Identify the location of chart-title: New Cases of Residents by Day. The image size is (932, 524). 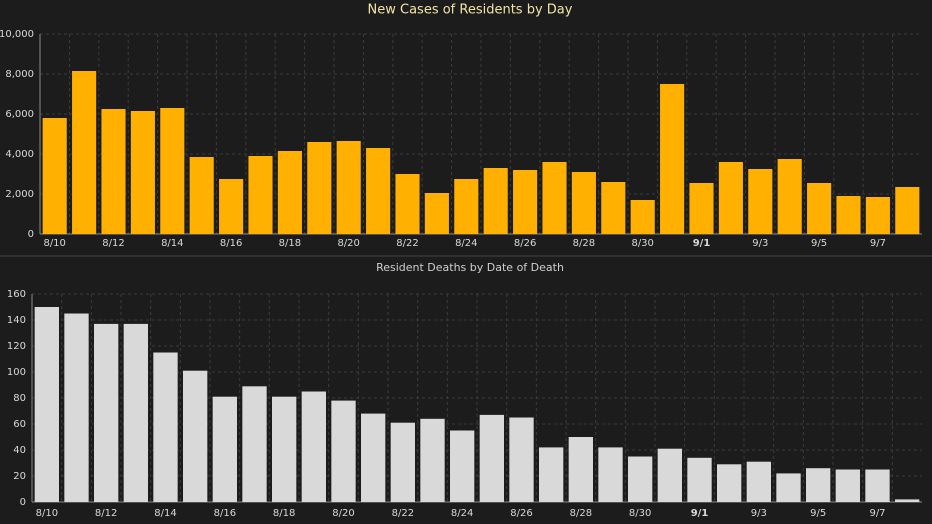
(470, 10).